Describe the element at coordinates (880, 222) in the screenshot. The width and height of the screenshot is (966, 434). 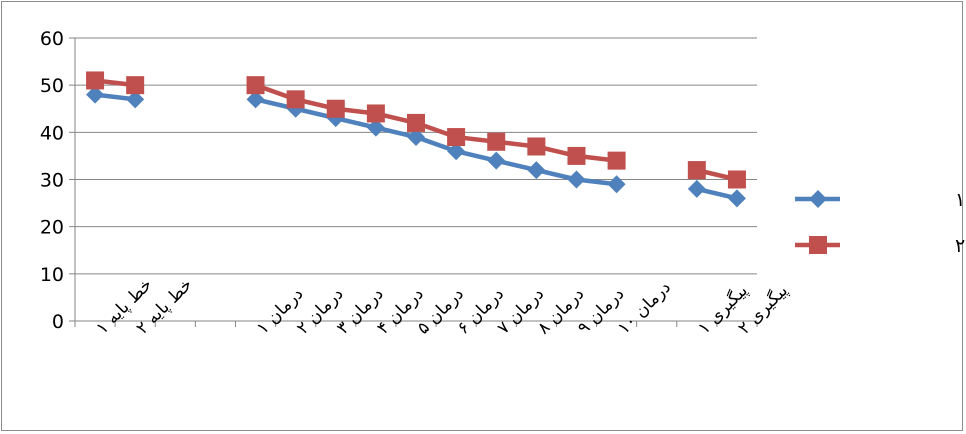
I see `legend: آزمودنی ۱ ازمودنی ۲` at that location.